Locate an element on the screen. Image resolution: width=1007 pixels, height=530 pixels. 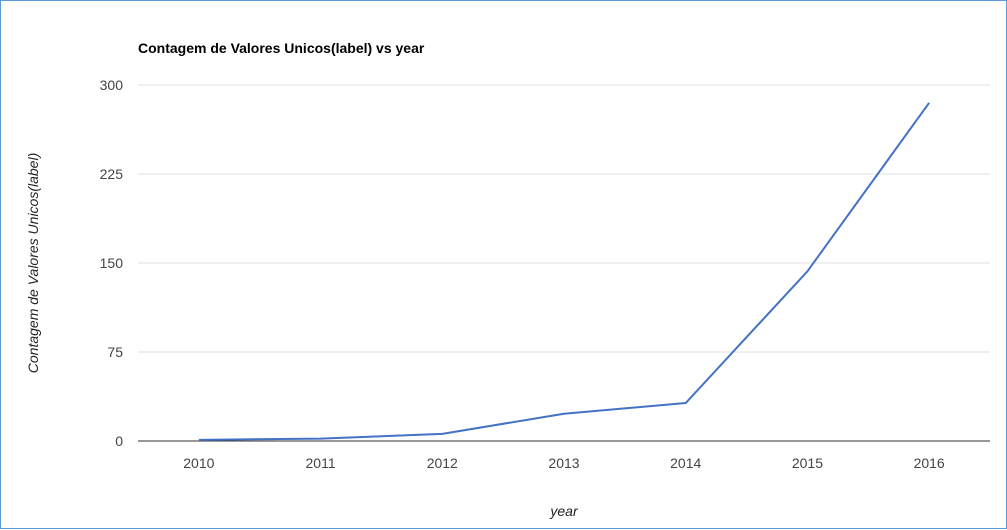
x-tick-label: 2010 is located at coordinates (198, 463).